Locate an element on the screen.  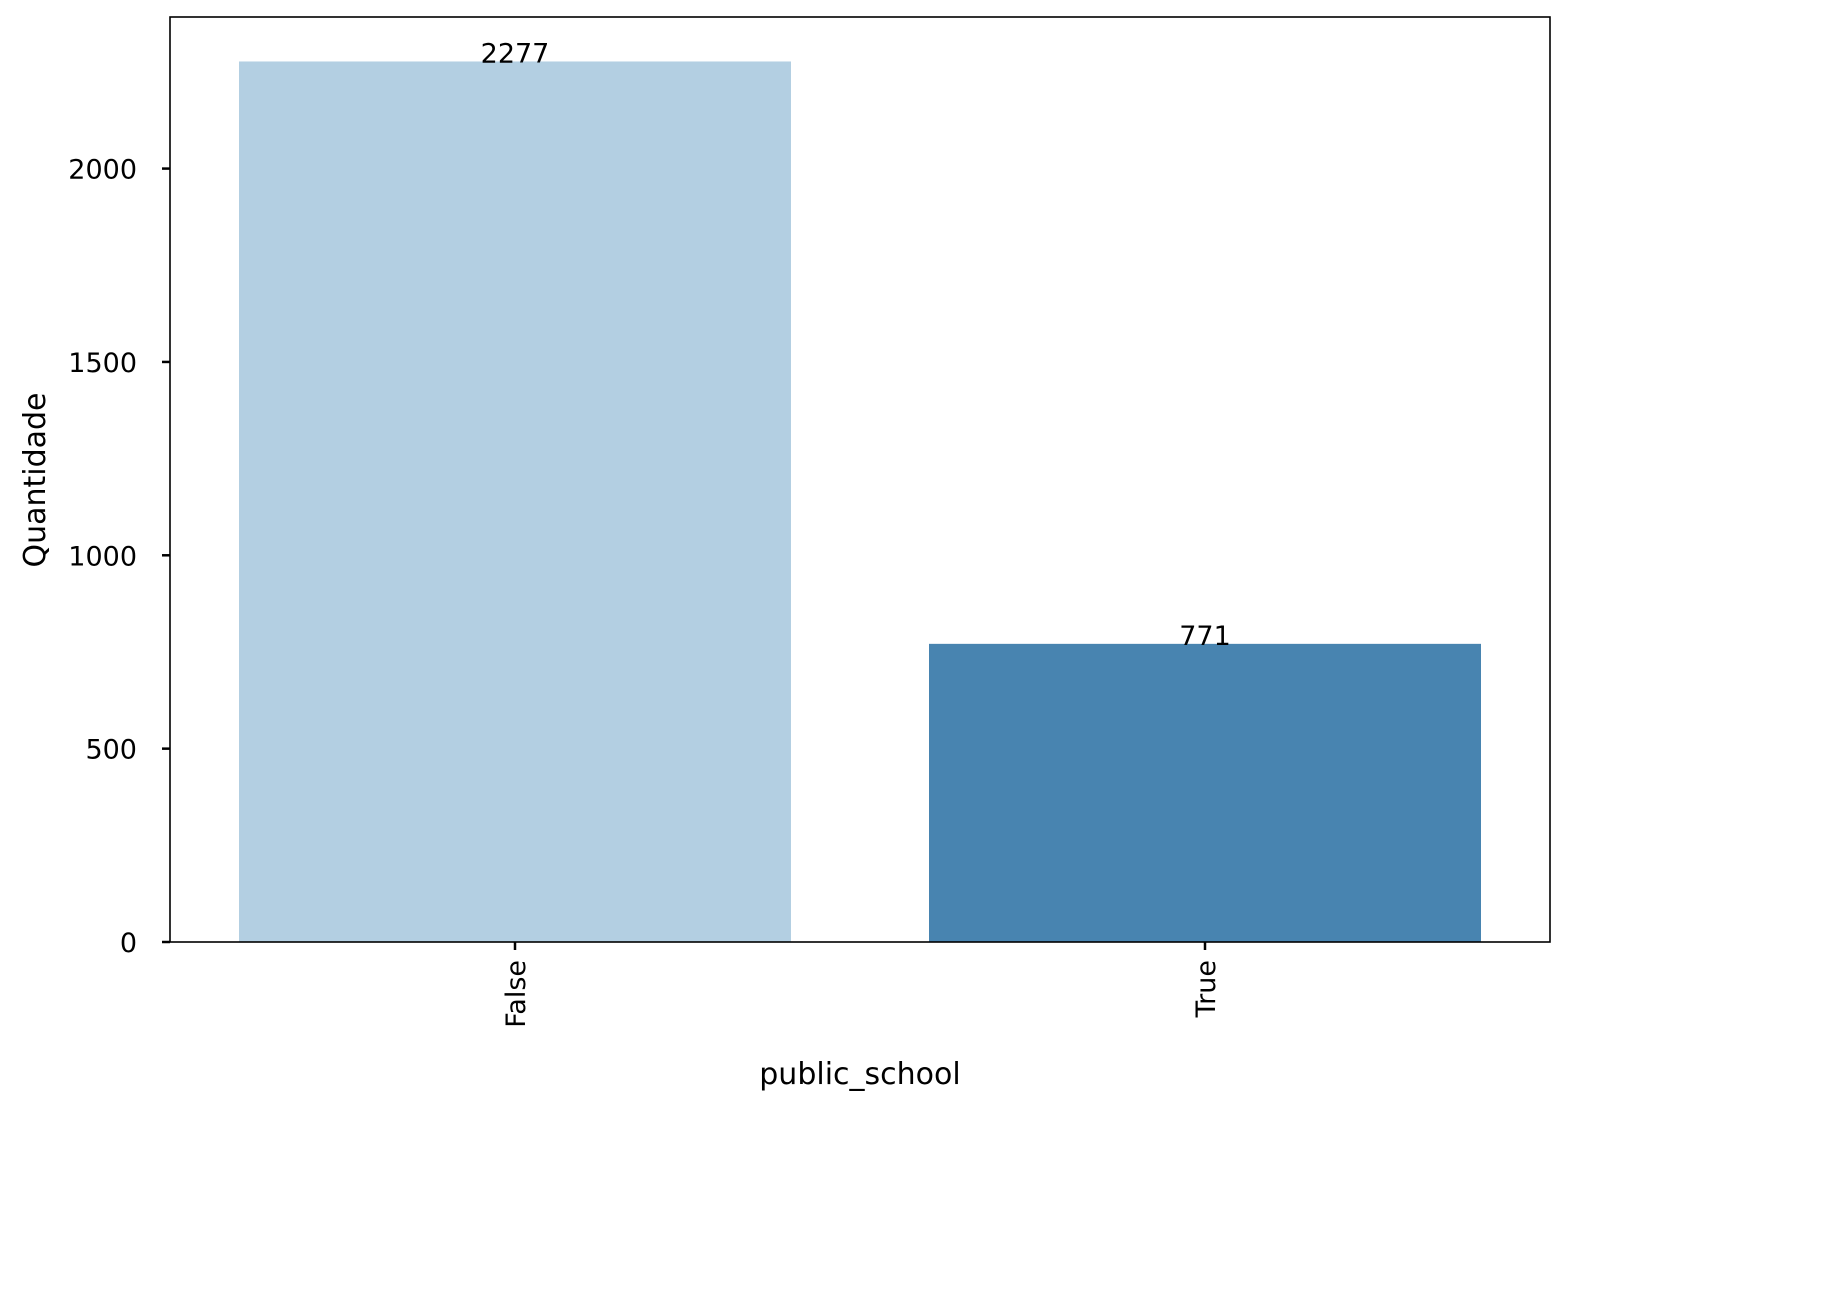
x-axis-ticks: False True is located at coordinates (861, 985).